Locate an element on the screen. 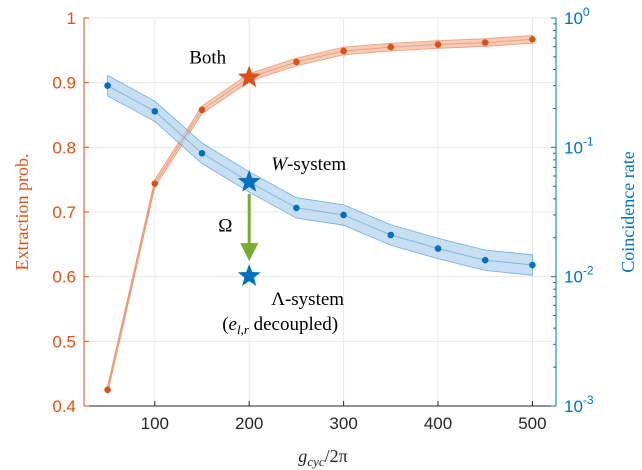  y-left-tick-label-0: 0.4 is located at coordinates (64, 406).